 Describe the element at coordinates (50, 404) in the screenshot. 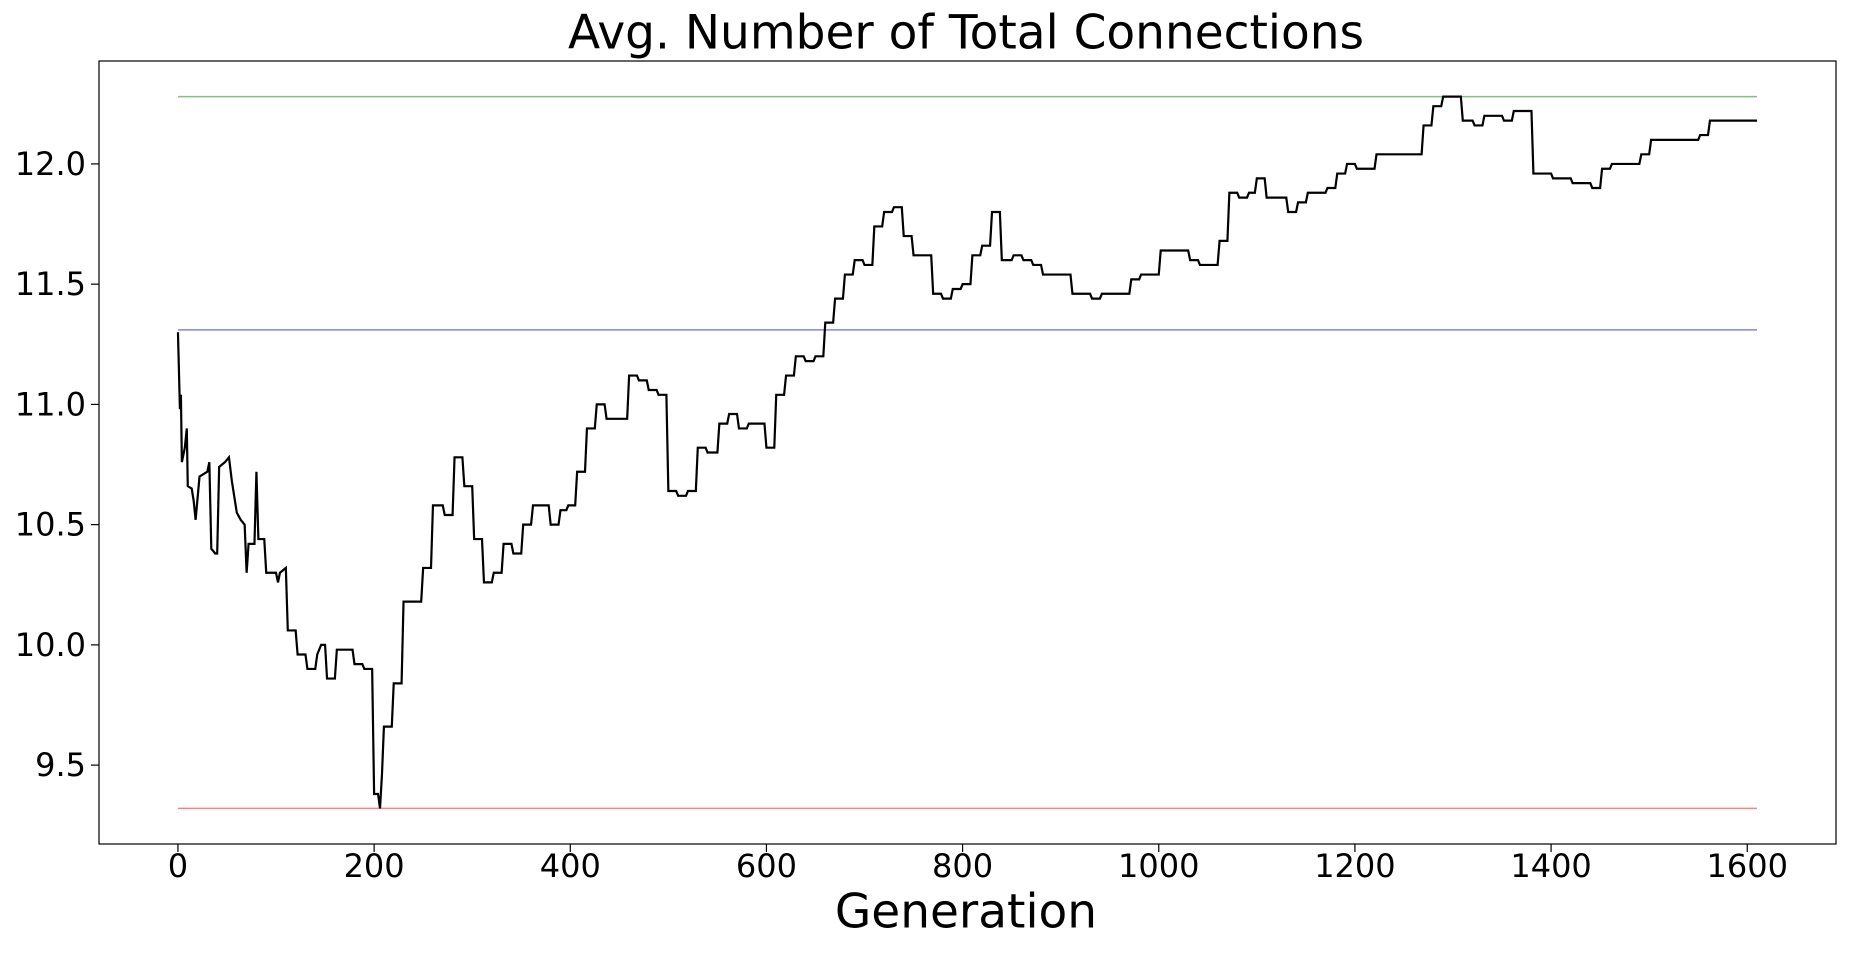

I see `y-tick-label: 11.0` at that location.